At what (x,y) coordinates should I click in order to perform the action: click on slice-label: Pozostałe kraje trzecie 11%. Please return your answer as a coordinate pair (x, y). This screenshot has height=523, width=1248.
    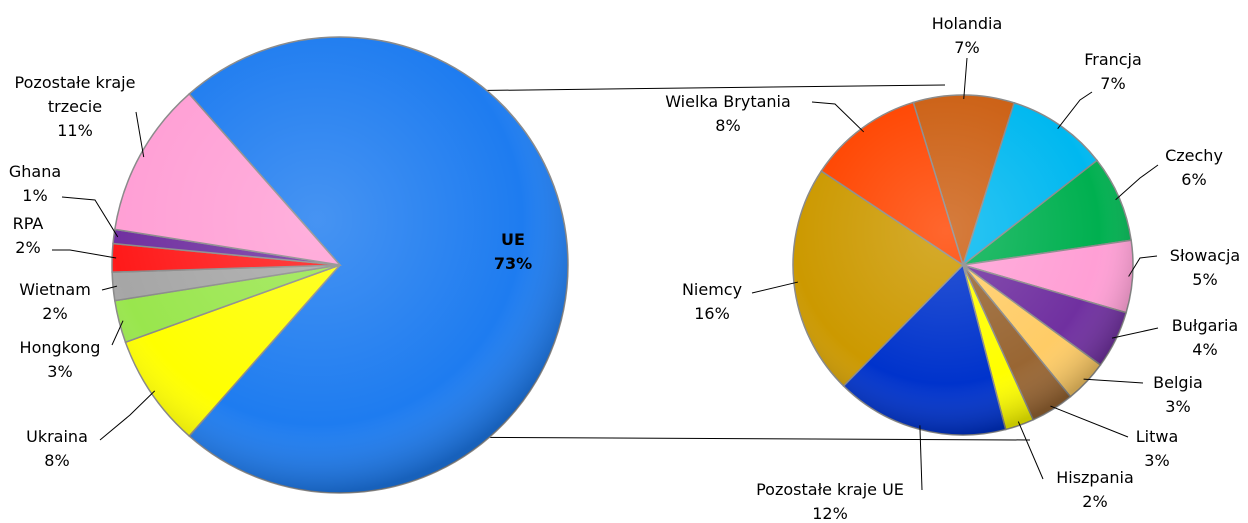
    Looking at the image, I should click on (75, 107).